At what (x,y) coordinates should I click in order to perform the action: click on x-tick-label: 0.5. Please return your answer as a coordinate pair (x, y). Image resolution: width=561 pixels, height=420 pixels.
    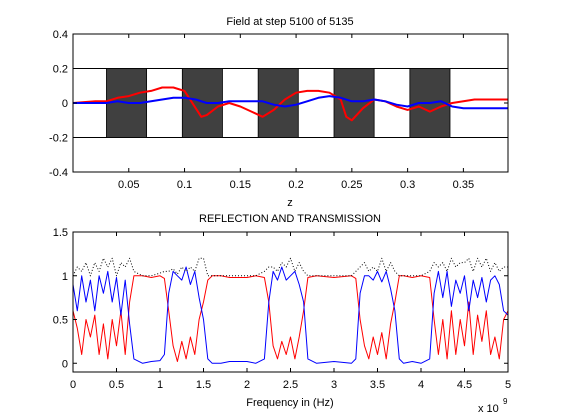
    Looking at the image, I should click on (116, 385).